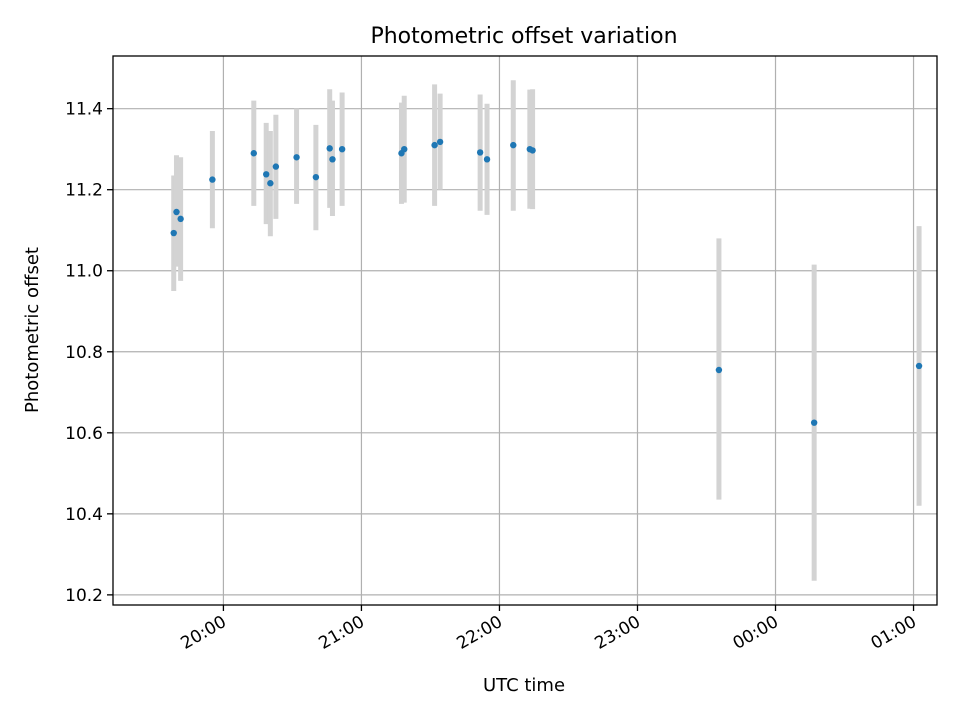  I want to click on chart-title: Photometric offset variation, so click(523, 36).